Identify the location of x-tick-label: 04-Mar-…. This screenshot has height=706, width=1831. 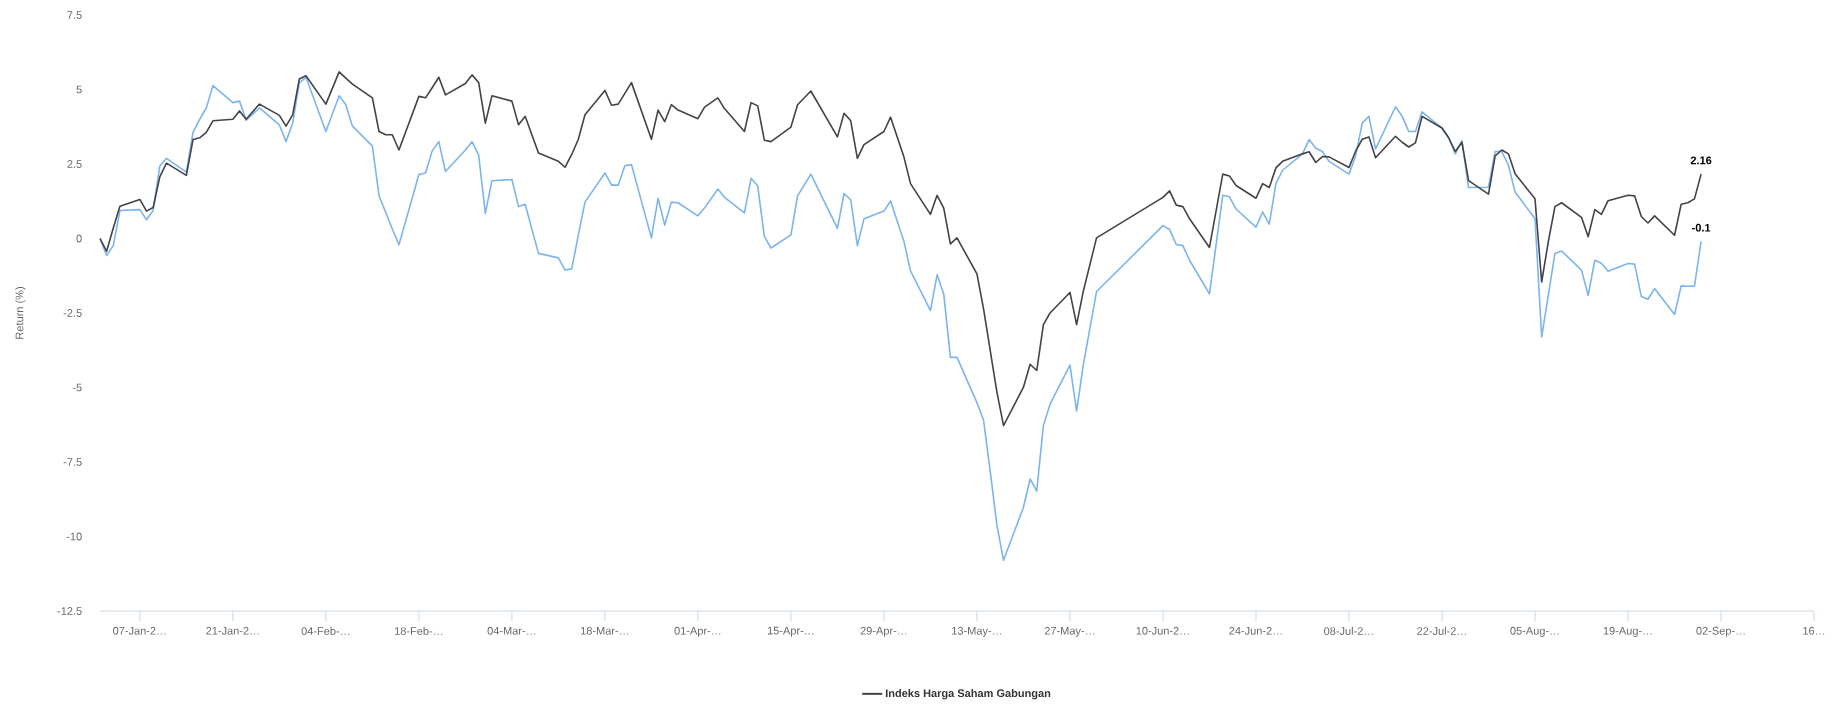
(511, 630).